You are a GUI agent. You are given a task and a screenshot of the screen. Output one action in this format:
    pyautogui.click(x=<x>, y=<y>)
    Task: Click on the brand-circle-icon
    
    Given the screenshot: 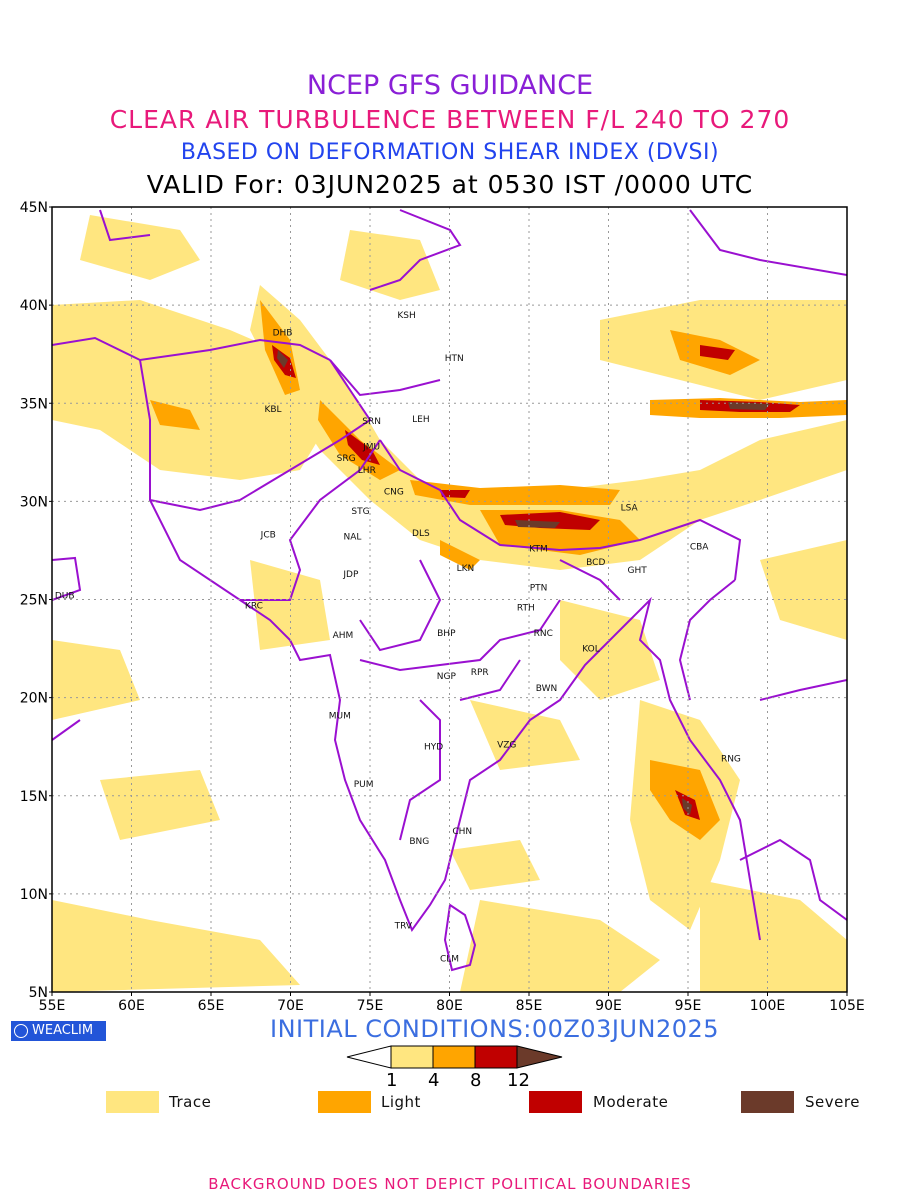 What is the action you would take?
    pyautogui.click(x=21, y=1031)
    